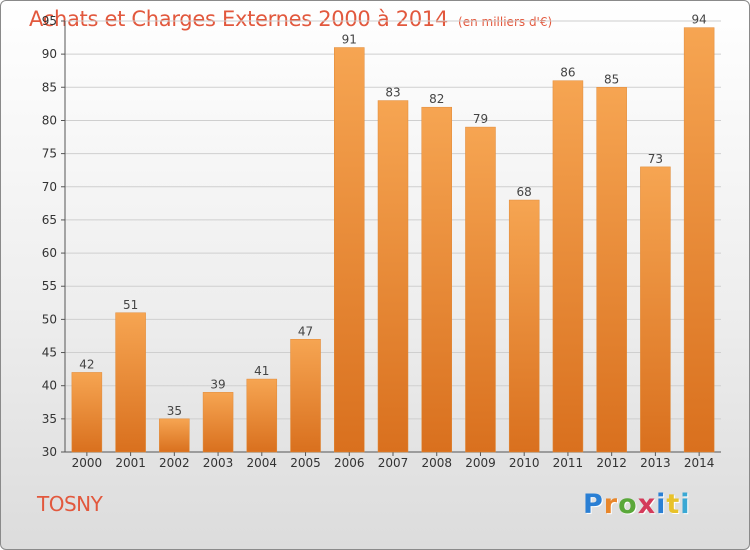 This screenshot has height=550, width=750. What do you see at coordinates (655, 463) in the screenshot?
I see `x-tick-label: 2013` at bounding box center [655, 463].